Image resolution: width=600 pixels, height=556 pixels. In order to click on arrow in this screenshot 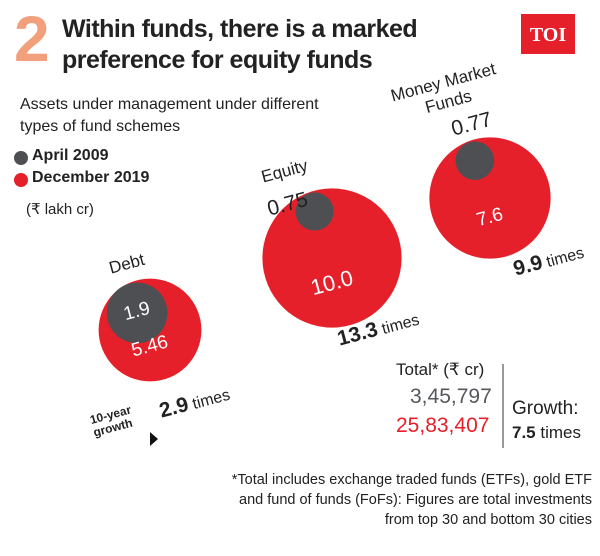, I will do `click(154, 439)`.